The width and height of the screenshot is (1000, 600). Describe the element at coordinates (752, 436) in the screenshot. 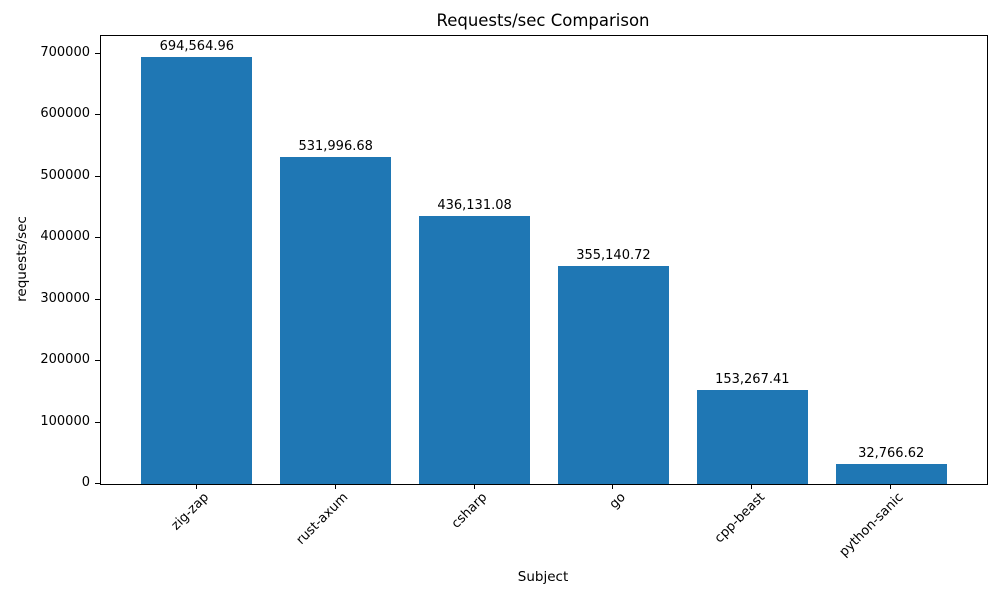

I see `bar-cpp-beast` at that location.